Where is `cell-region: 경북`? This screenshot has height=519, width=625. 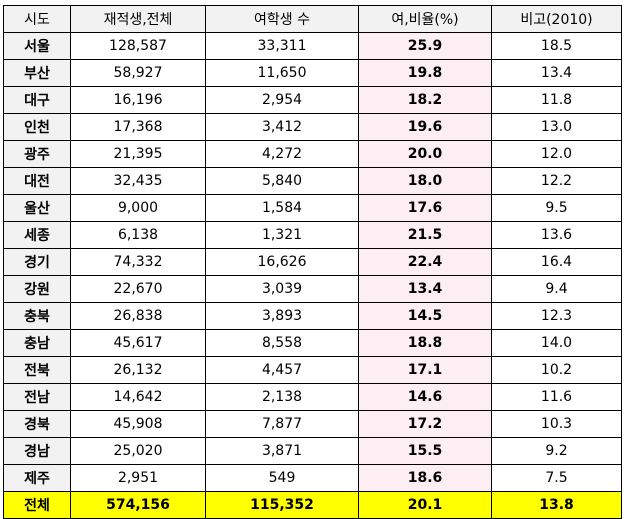 cell-region: 경북 is located at coordinates (37, 424).